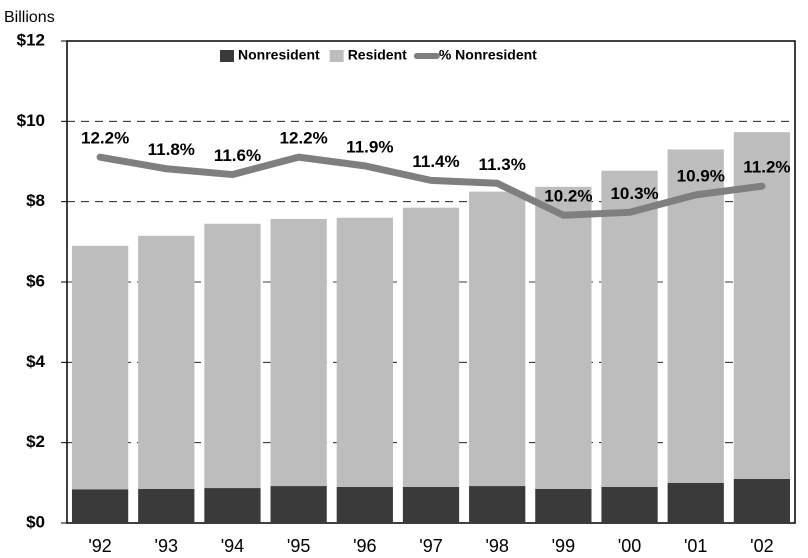 Image resolution: width=808 pixels, height=558 pixels. What do you see at coordinates (430, 546) in the screenshot?
I see `x-tick-label: '97` at bounding box center [430, 546].